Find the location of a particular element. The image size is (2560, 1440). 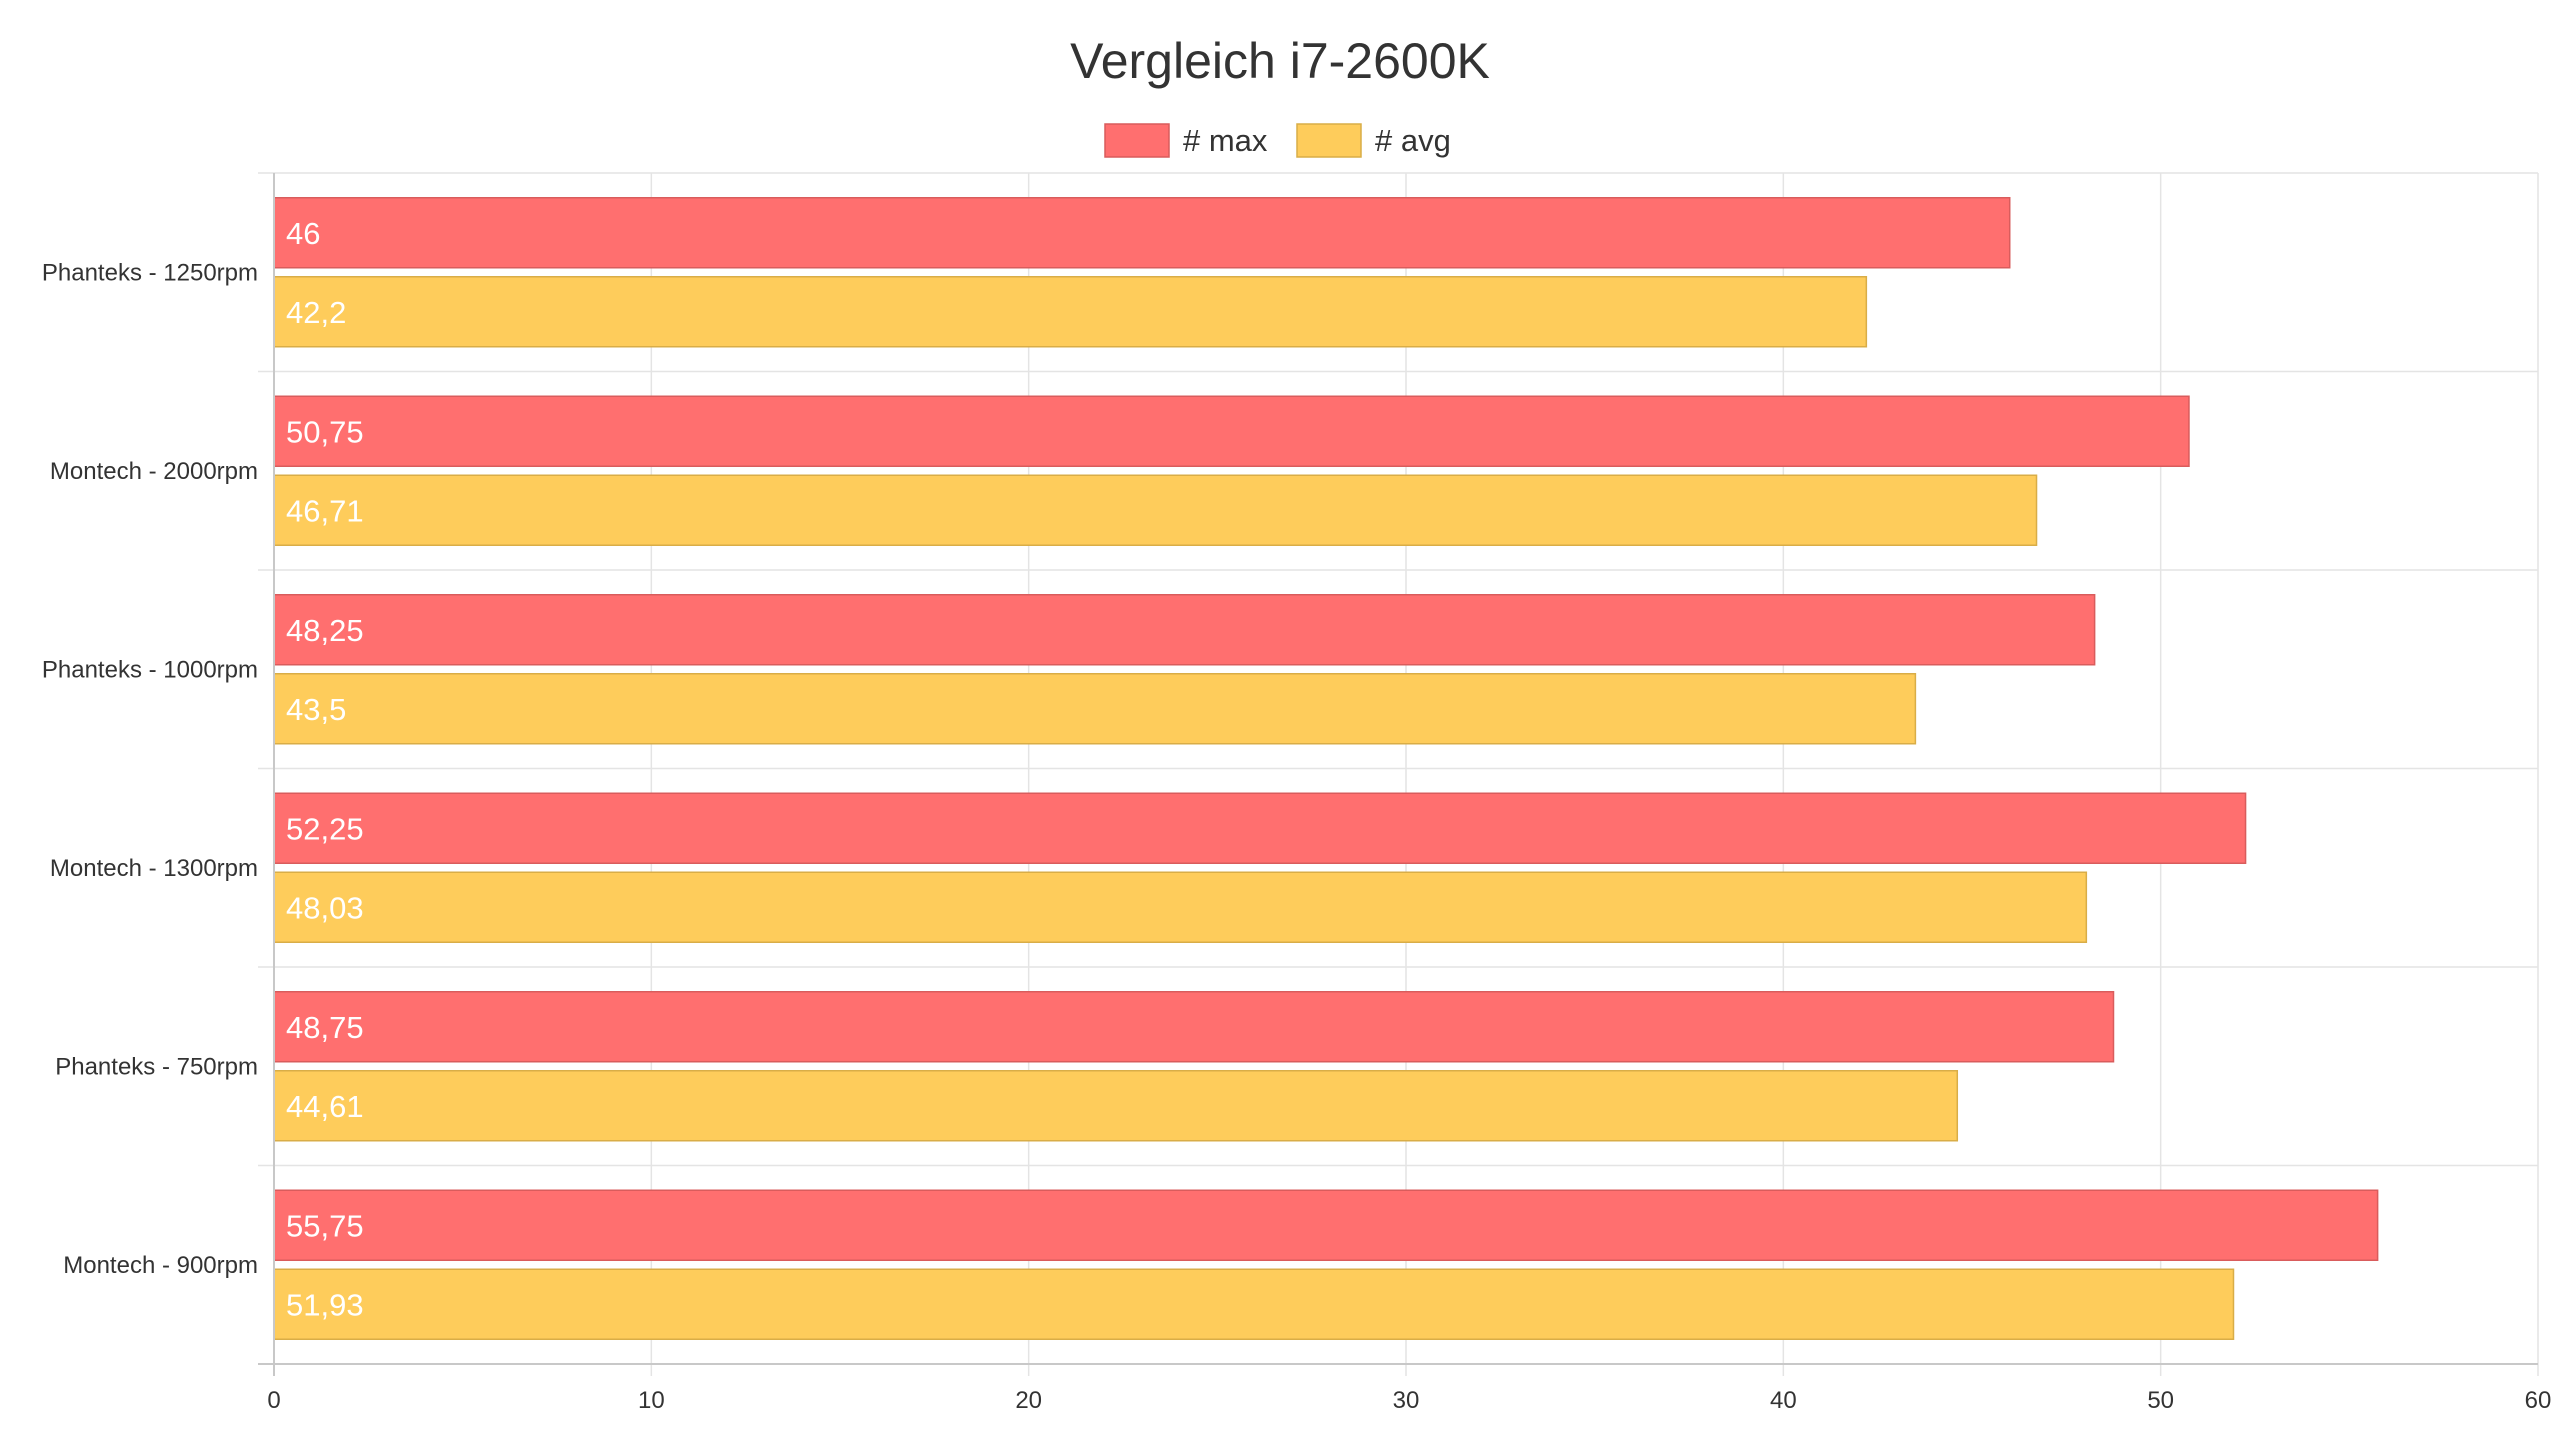

legend-swatch-max is located at coordinates (1137, 140).